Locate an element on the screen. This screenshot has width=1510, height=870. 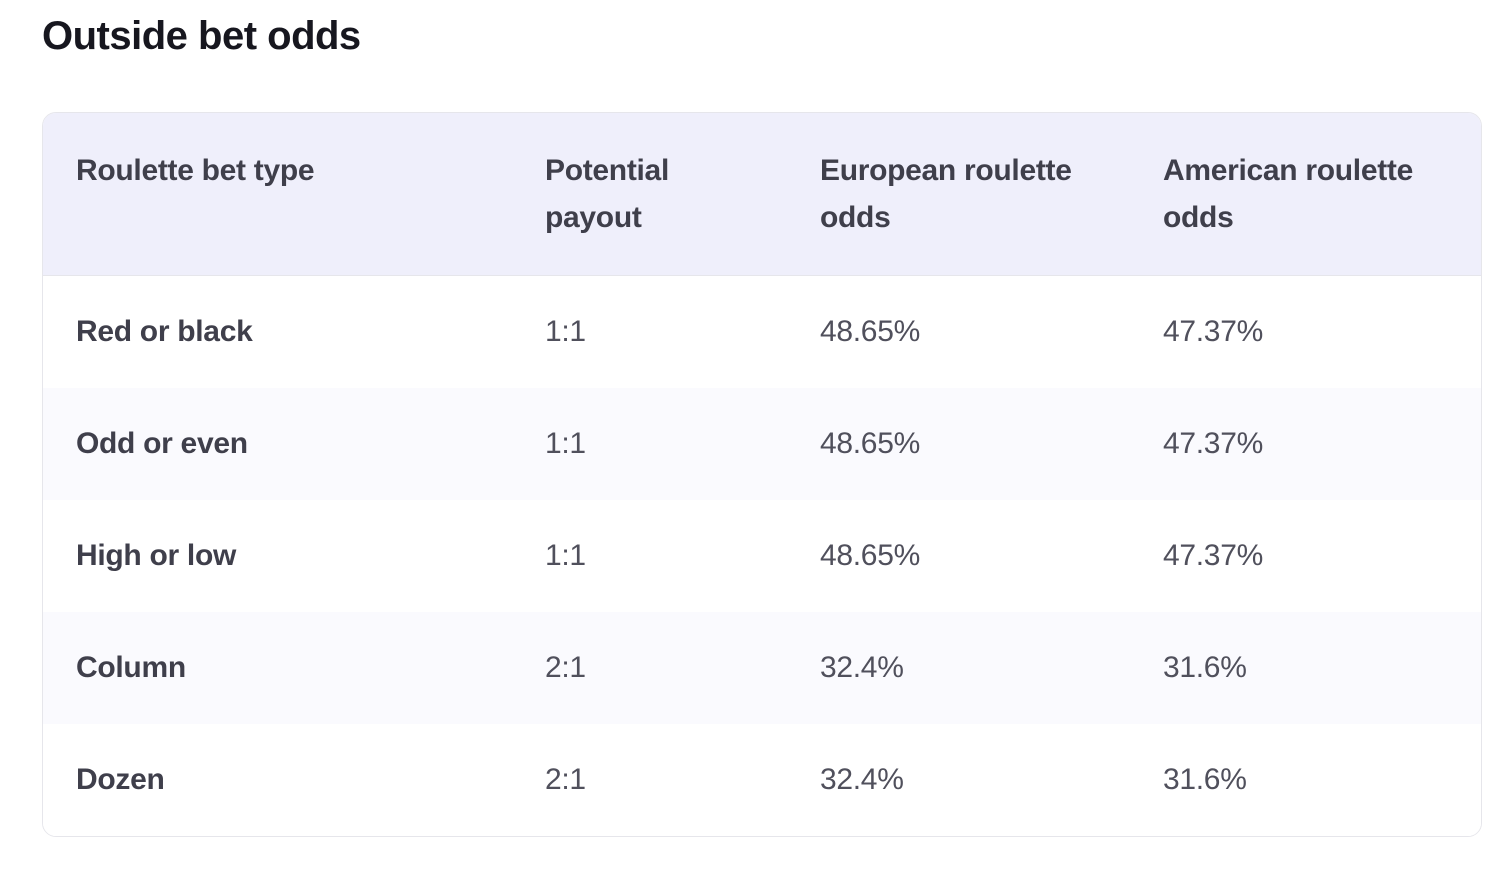
table-row: Dozen 2:1 32.4% 31.6% is located at coordinates (762, 780).